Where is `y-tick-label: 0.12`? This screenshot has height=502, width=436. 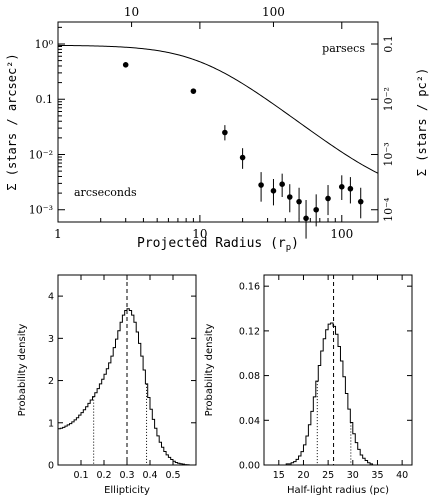
y-tick-label: 0.12 is located at coordinates (249, 331).